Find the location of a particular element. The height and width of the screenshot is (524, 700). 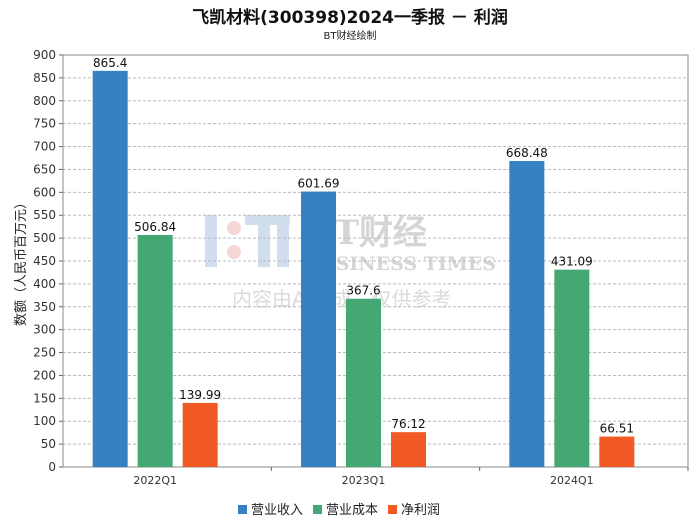

y-tick-label: 400 is located at coordinates (44, 284).